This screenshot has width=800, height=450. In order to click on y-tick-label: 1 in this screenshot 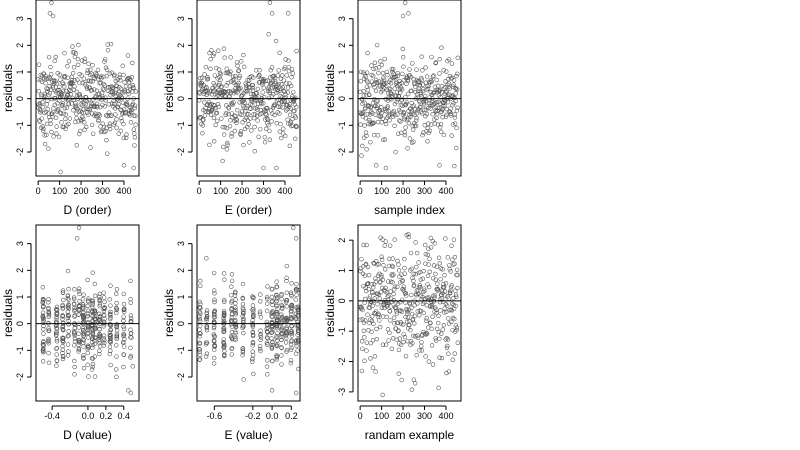, I will do `click(342, 270)`.